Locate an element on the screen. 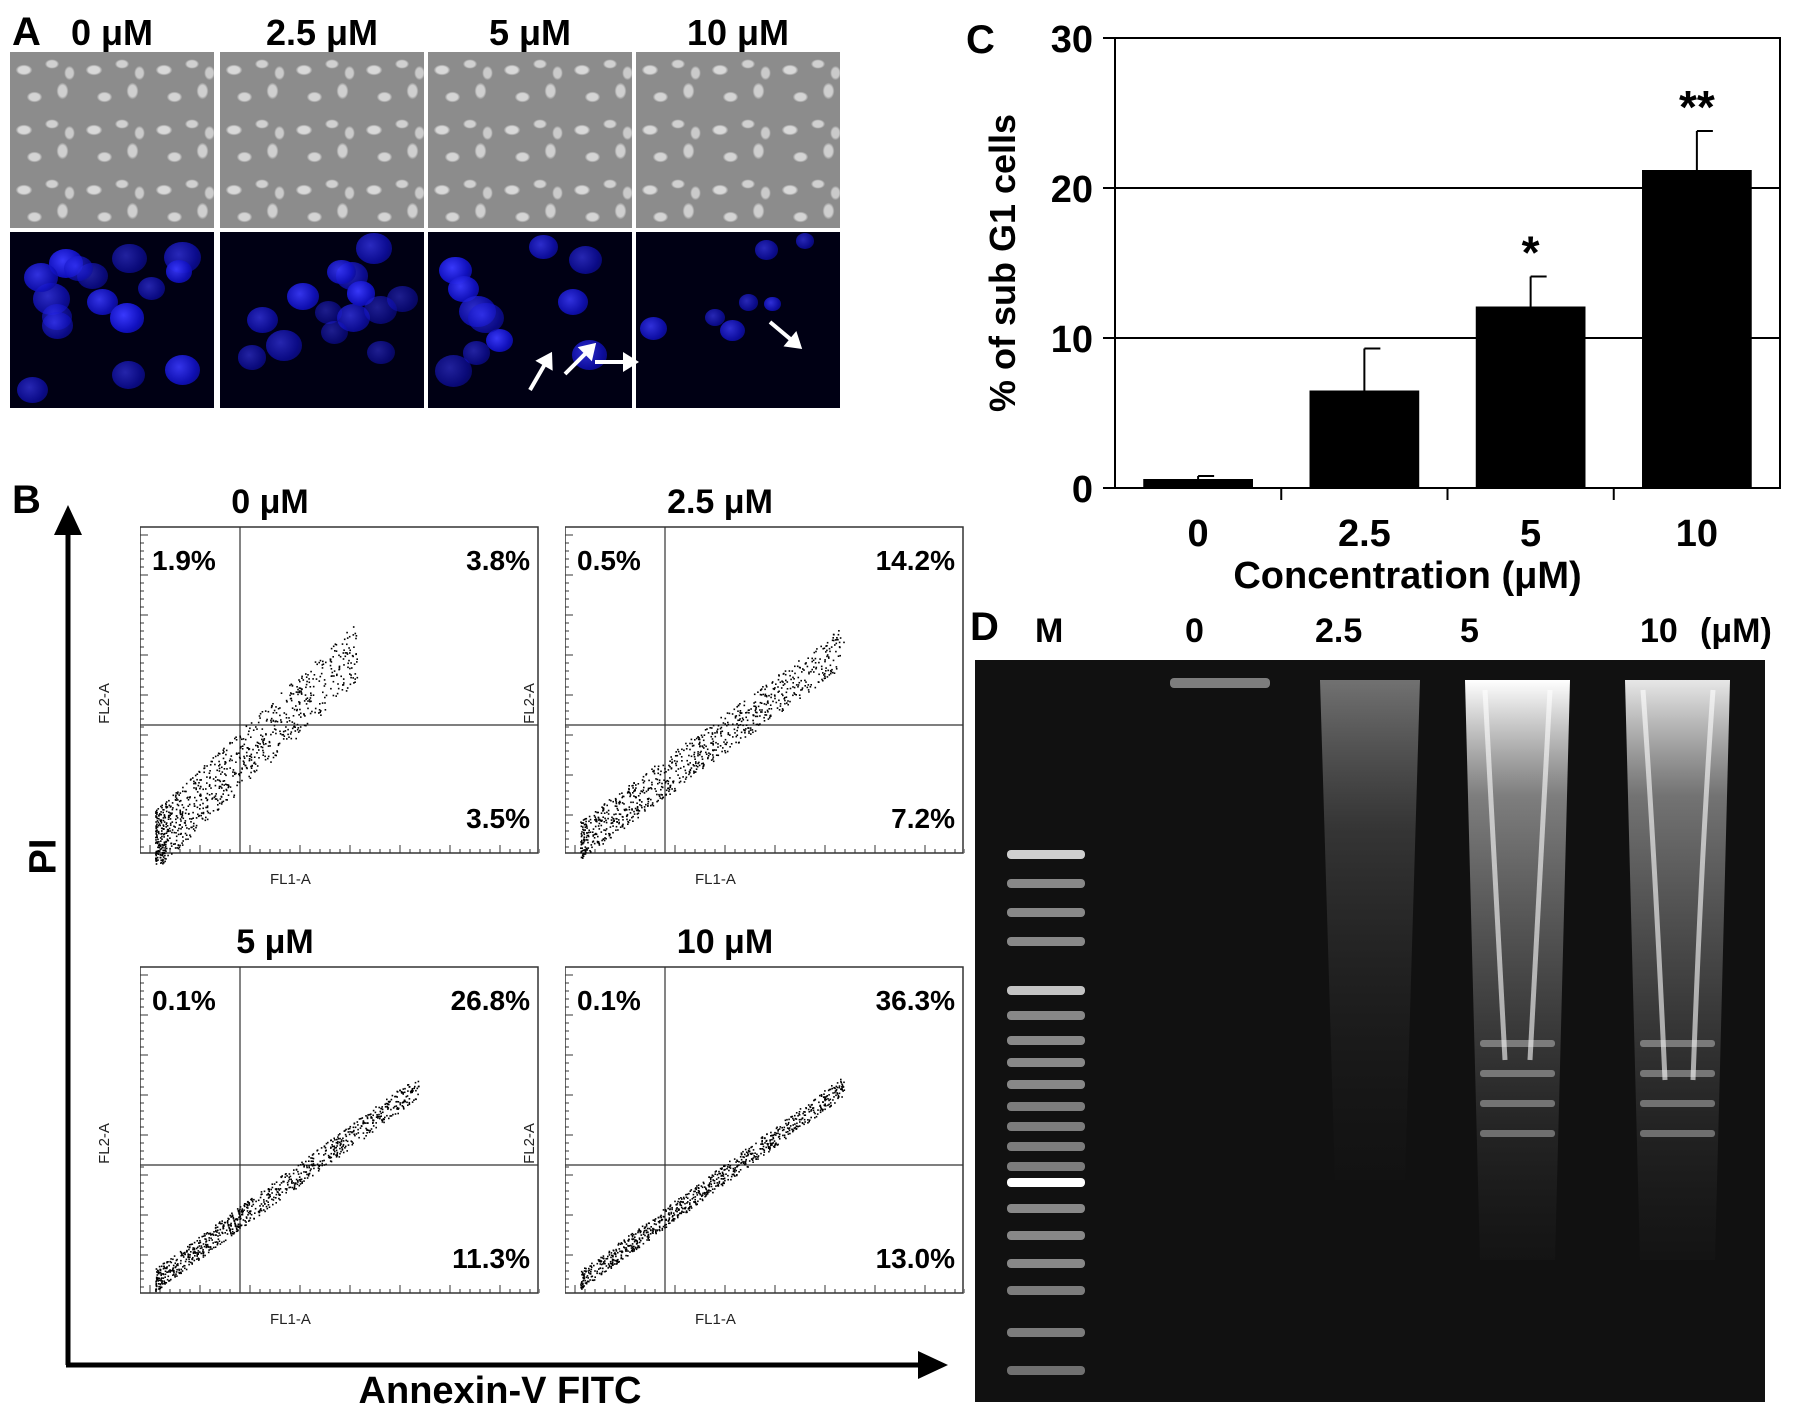 The image size is (1795, 1417). x-tick-label: 5 is located at coordinates (1530, 534).